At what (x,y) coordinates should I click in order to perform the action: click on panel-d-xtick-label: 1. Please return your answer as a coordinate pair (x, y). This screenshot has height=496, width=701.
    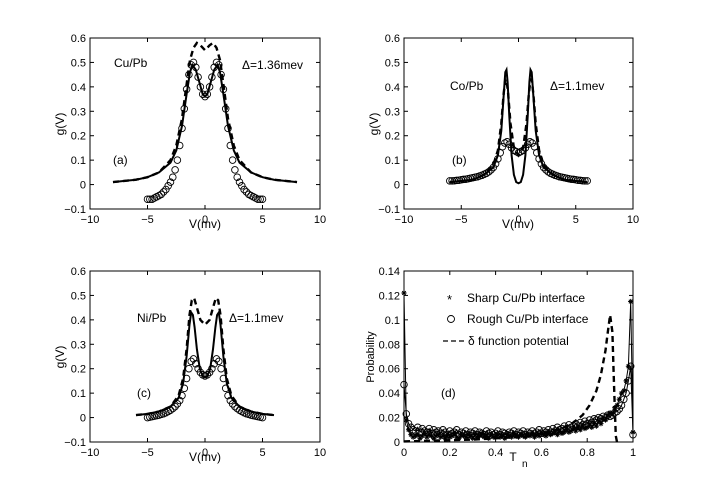
    Looking at the image, I should click on (633, 453).